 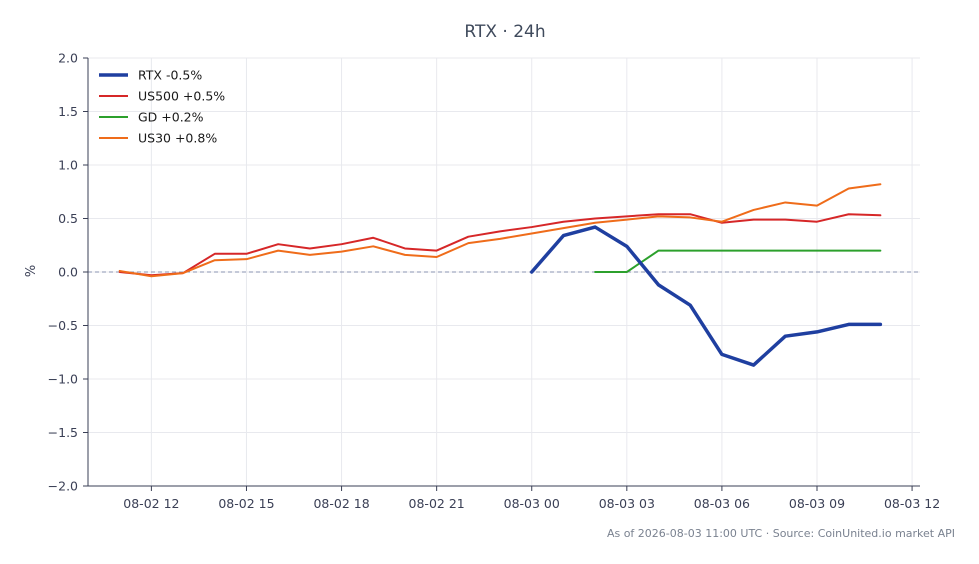 I want to click on y-axis-label: %, so click(x=31, y=271).